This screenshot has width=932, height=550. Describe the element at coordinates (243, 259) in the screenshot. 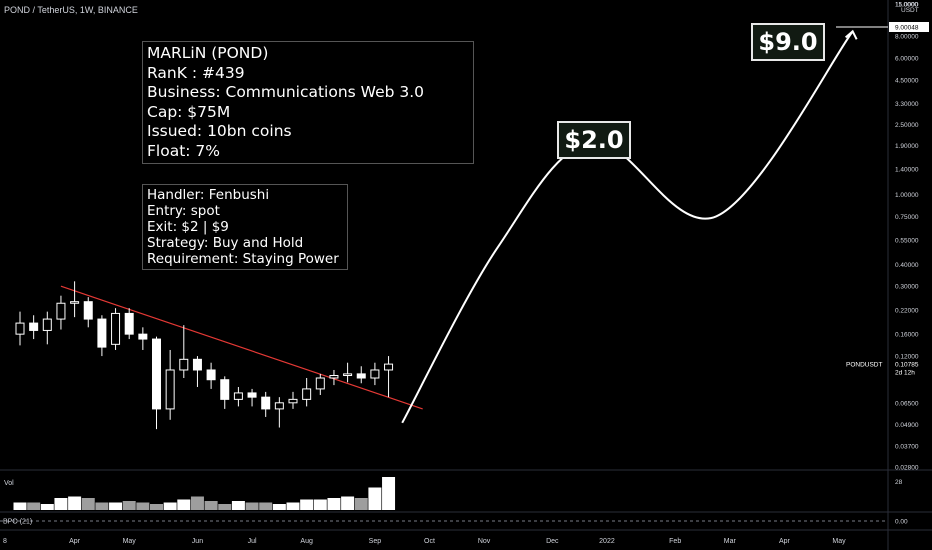

I see `trade-line: Requirement: Staying Power` at that location.